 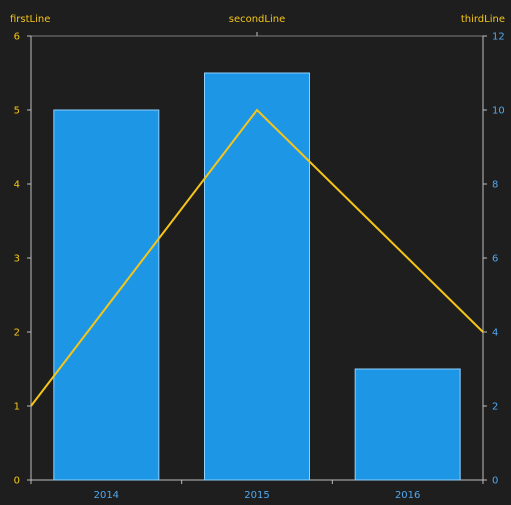 What do you see at coordinates (17, 185) in the screenshot?
I see `left-tick-label-4: 4` at bounding box center [17, 185].